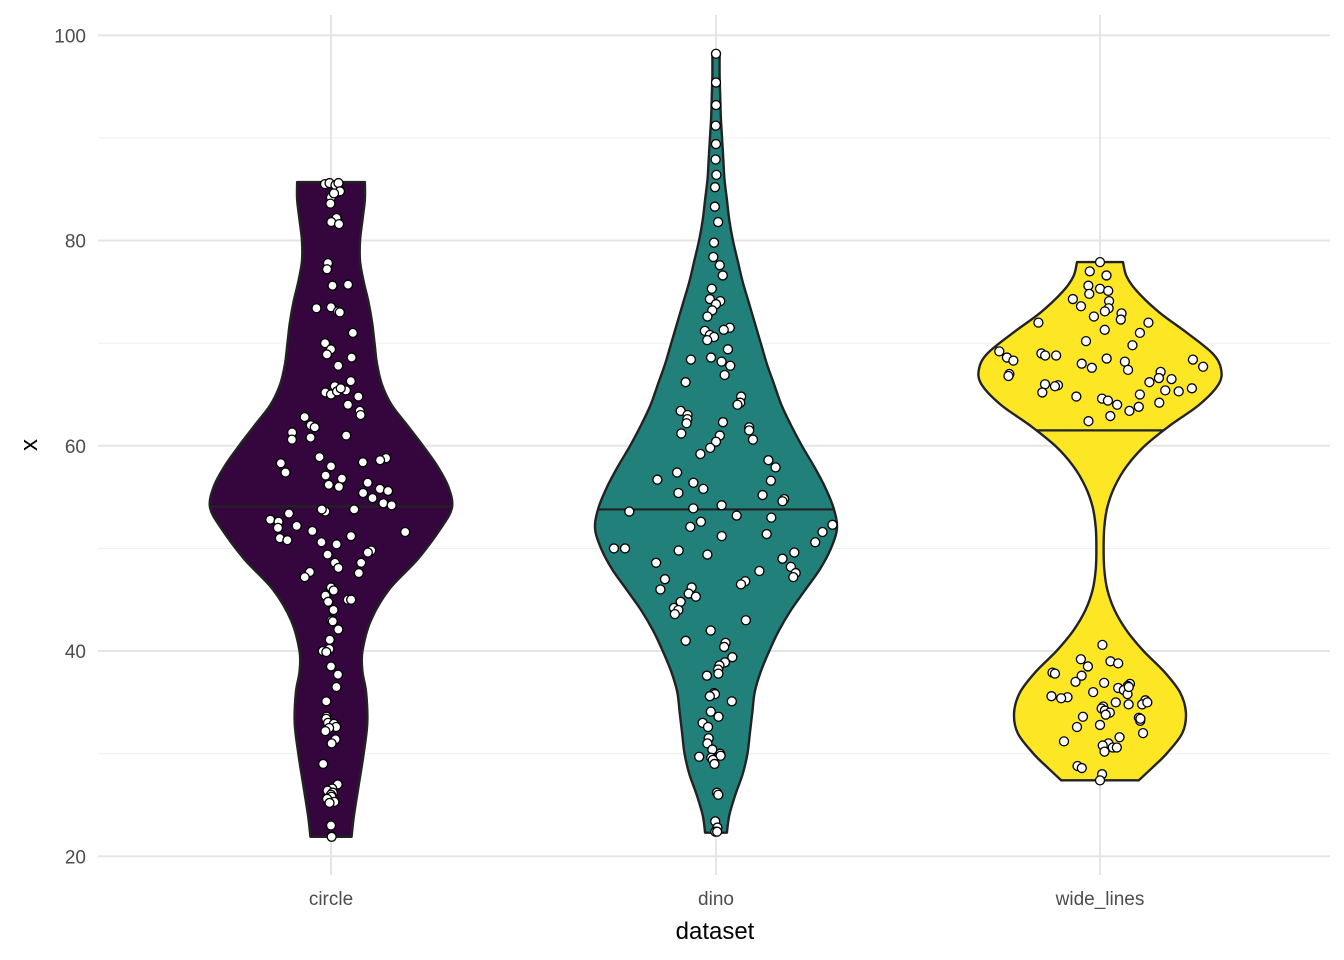 This screenshot has width=1344, height=960. What do you see at coordinates (29, 445) in the screenshot?
I see `y-axis-title: x` at bounding box center [29, 445].